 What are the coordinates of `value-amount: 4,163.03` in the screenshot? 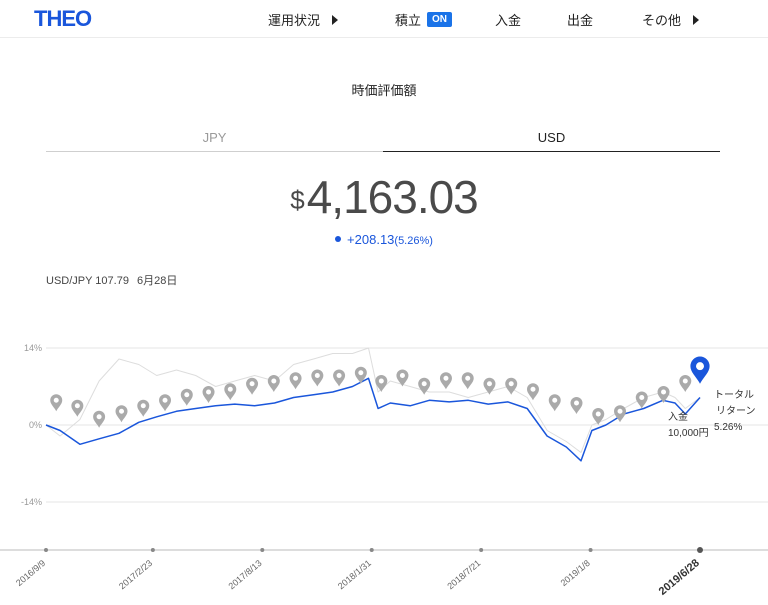 It's located at (392, 197).